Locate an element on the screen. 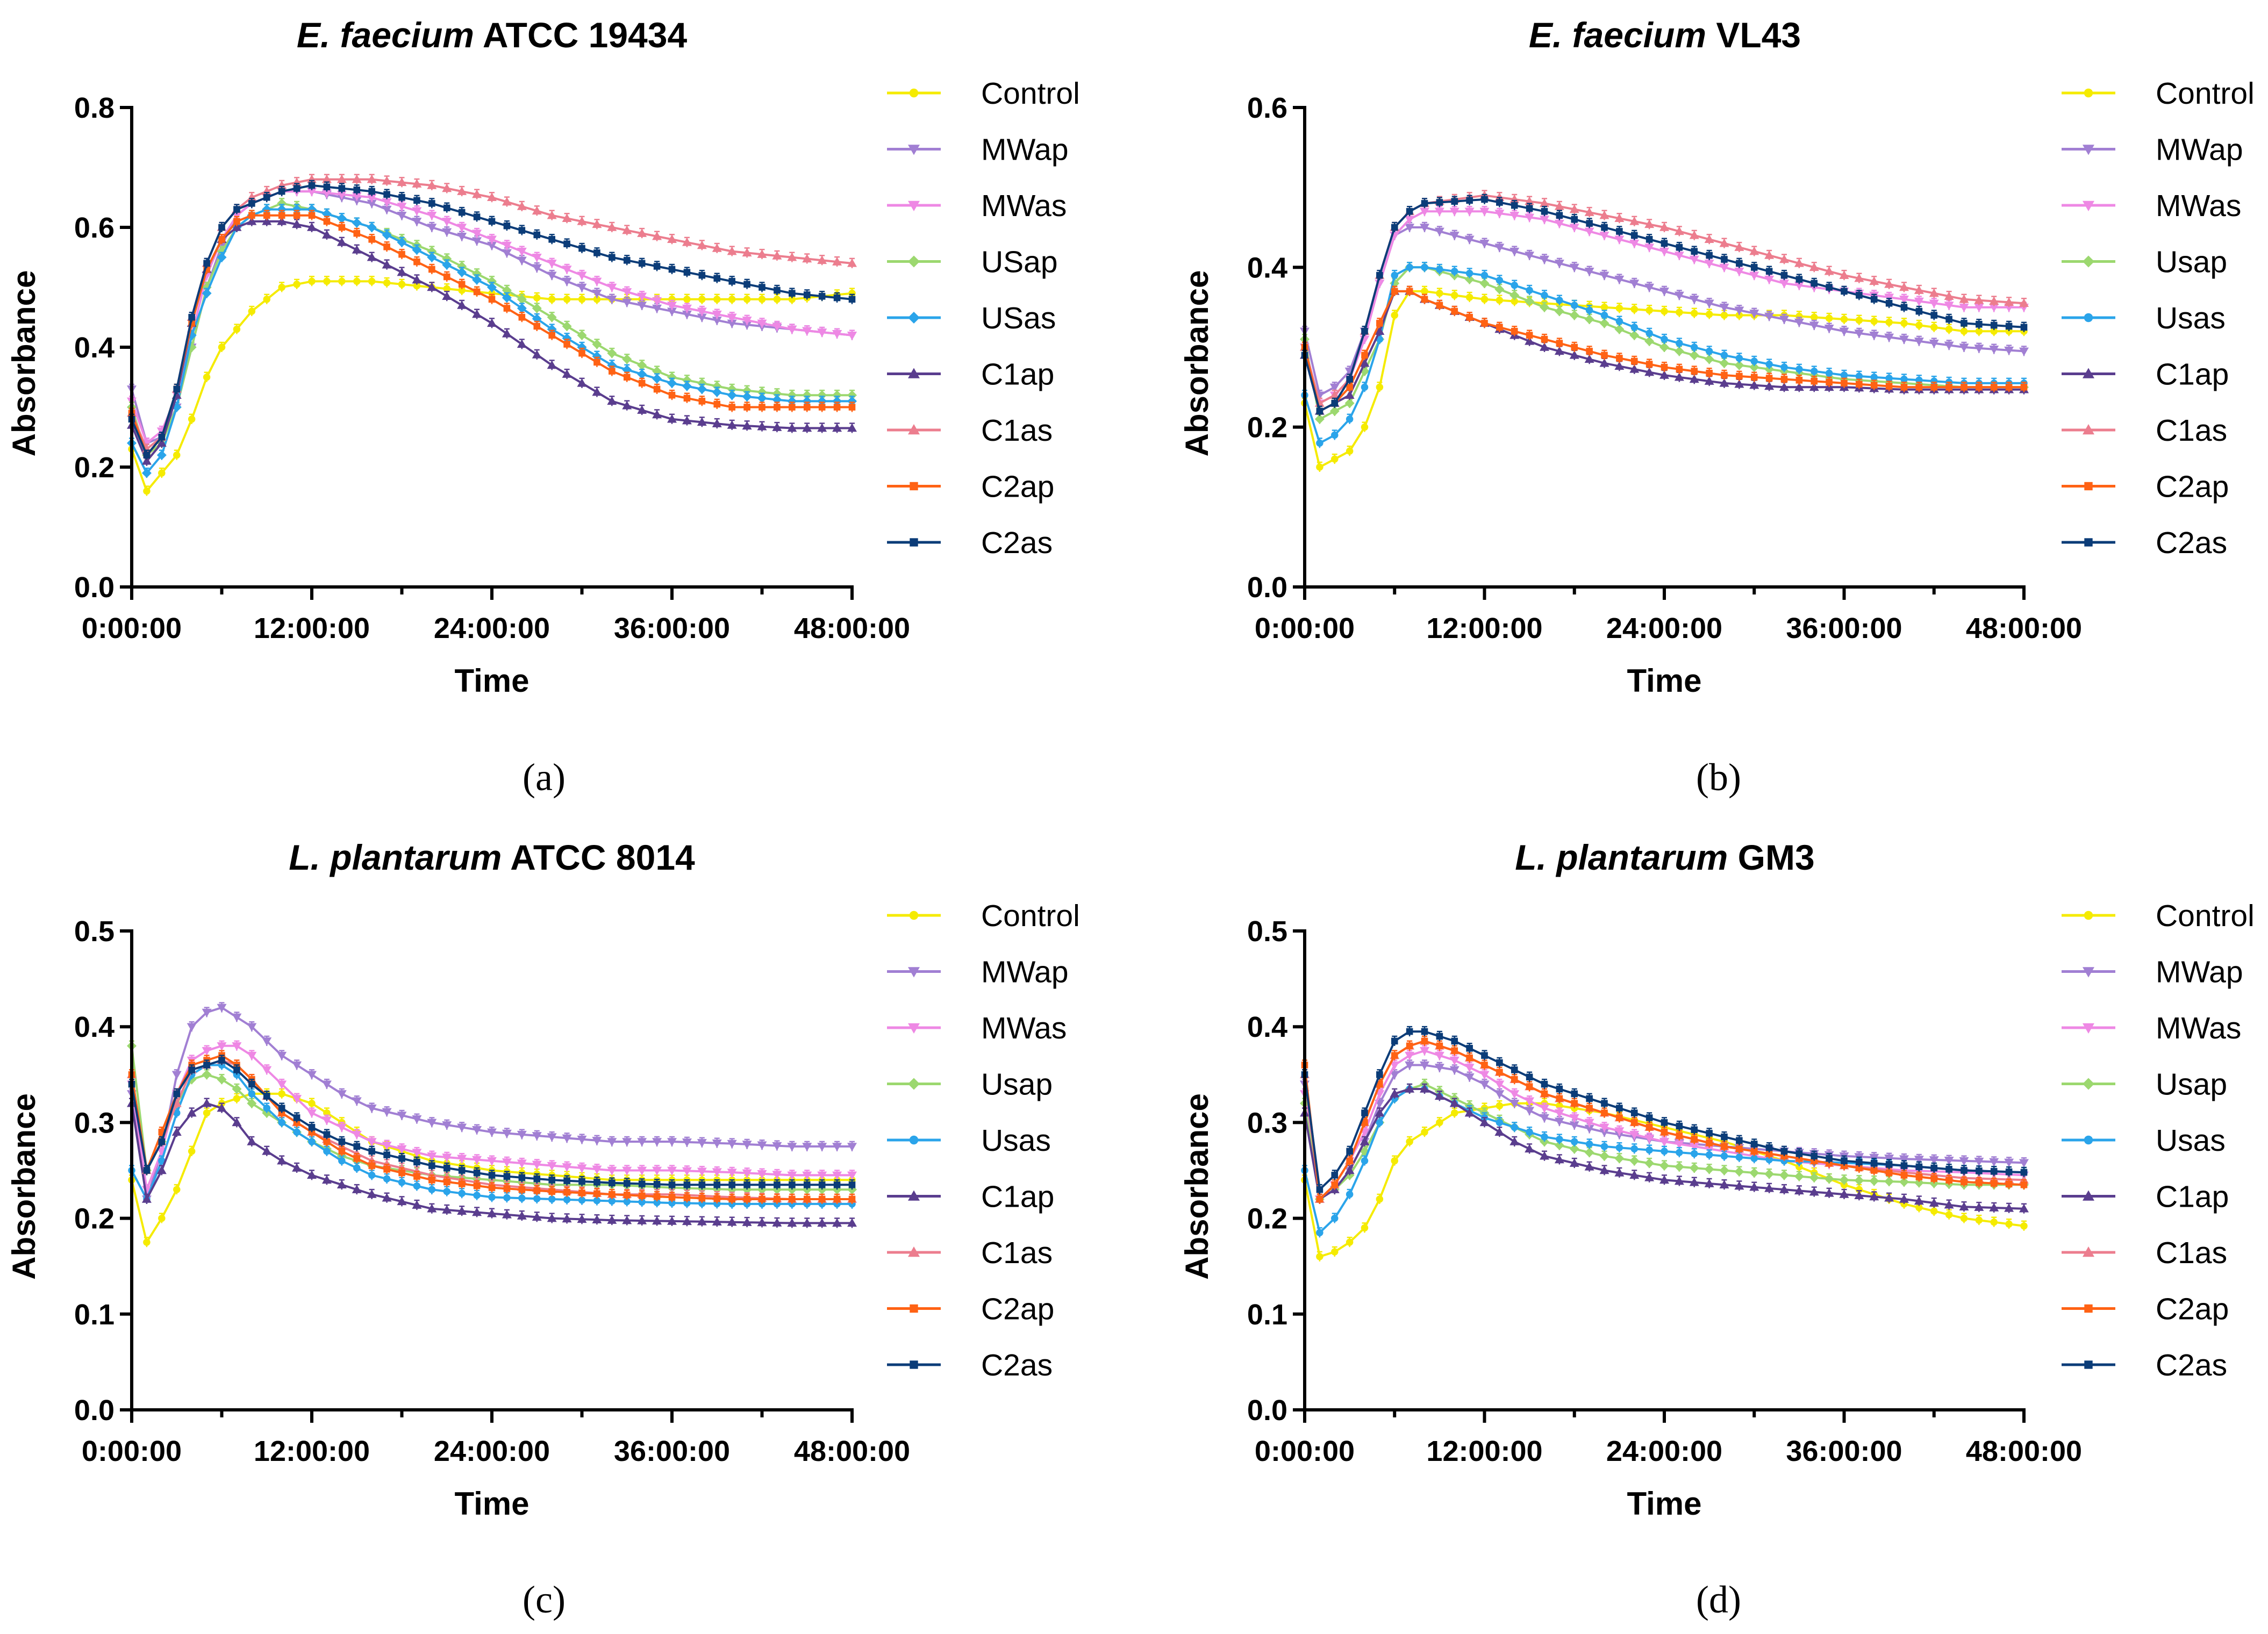 The image size is (2268, 1634). legend-item-USap: USap is located at coordinates (972, 262).